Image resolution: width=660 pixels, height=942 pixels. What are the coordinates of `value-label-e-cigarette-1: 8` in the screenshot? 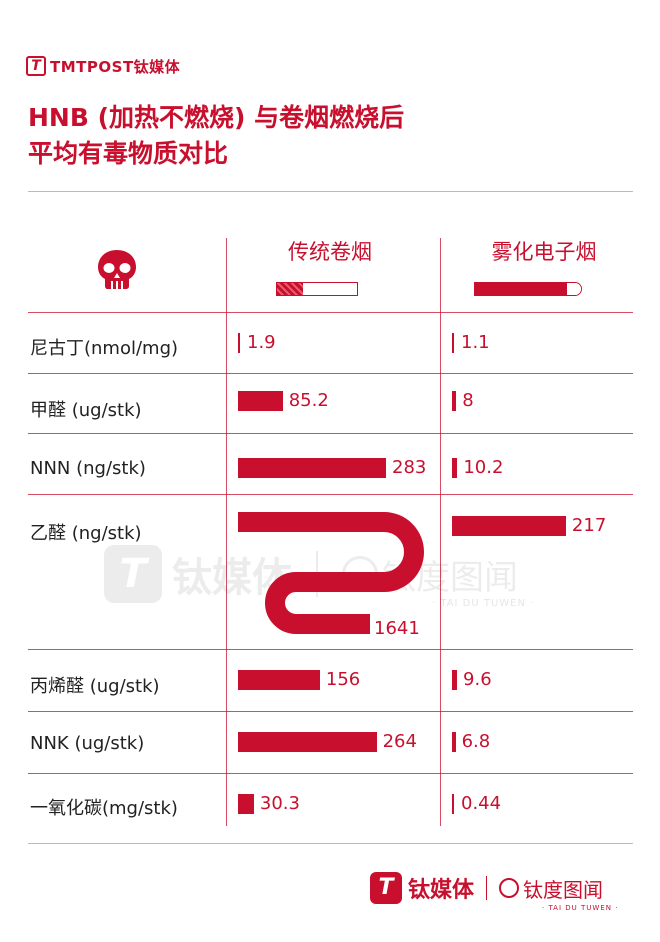 It's located at (468, 400).